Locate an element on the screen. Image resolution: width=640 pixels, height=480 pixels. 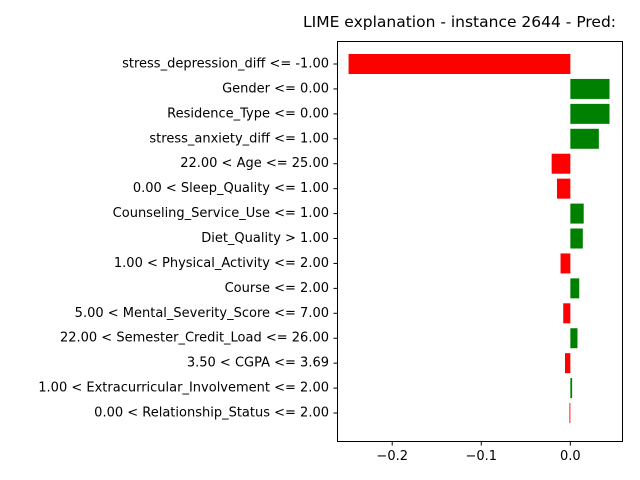
y-tick-label: Residence_Type <= 0.00 is located at coordinates (248, 113).